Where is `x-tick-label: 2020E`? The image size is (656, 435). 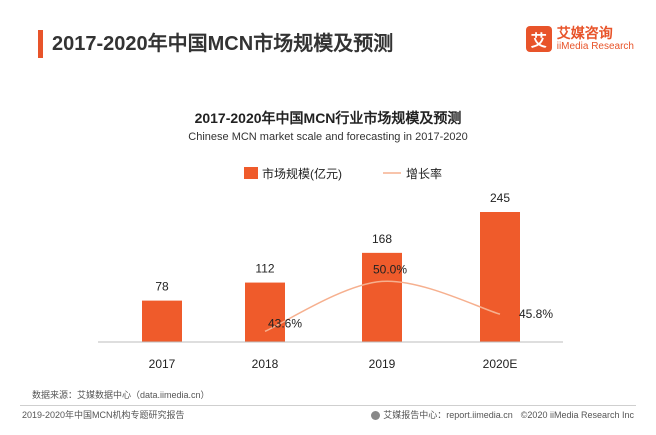 x-tick-label: 2020E is located at coordinates (500, 364).